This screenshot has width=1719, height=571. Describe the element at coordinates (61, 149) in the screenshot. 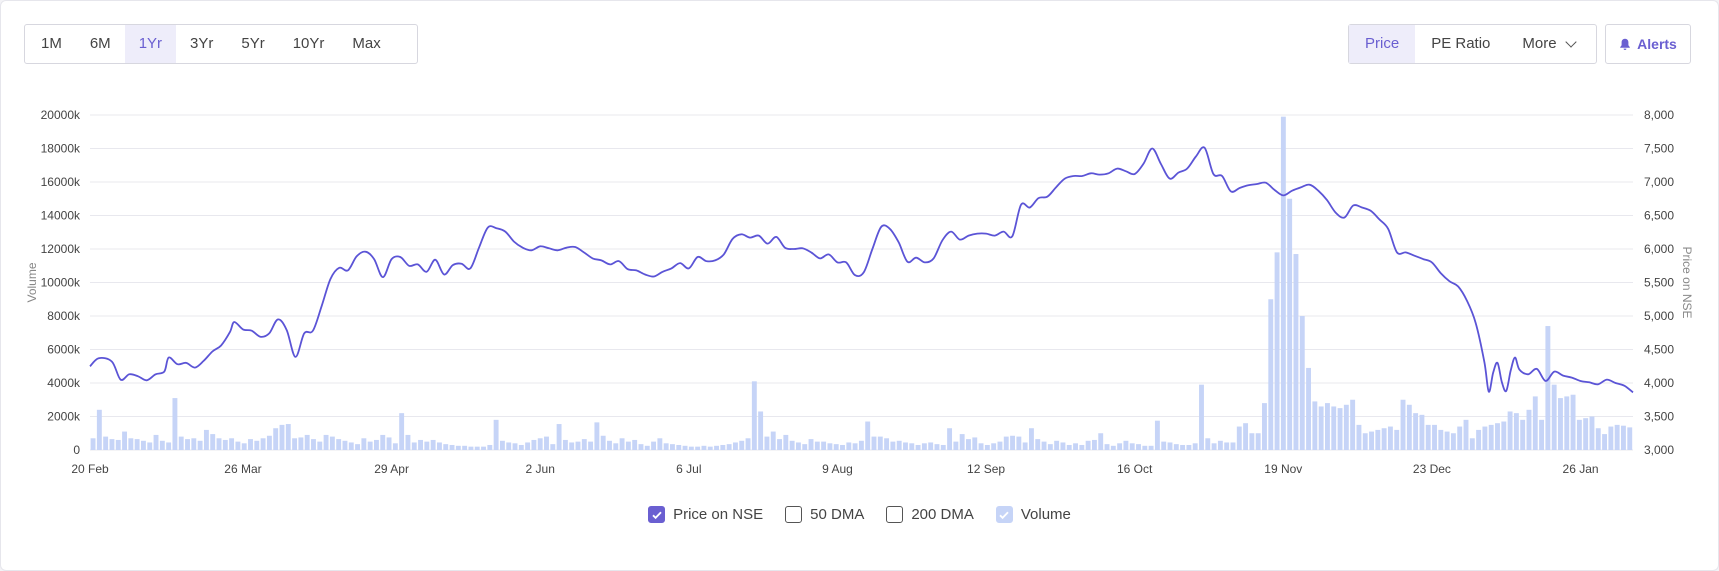

I see `y-left-tick-label: 18000k` at that location.